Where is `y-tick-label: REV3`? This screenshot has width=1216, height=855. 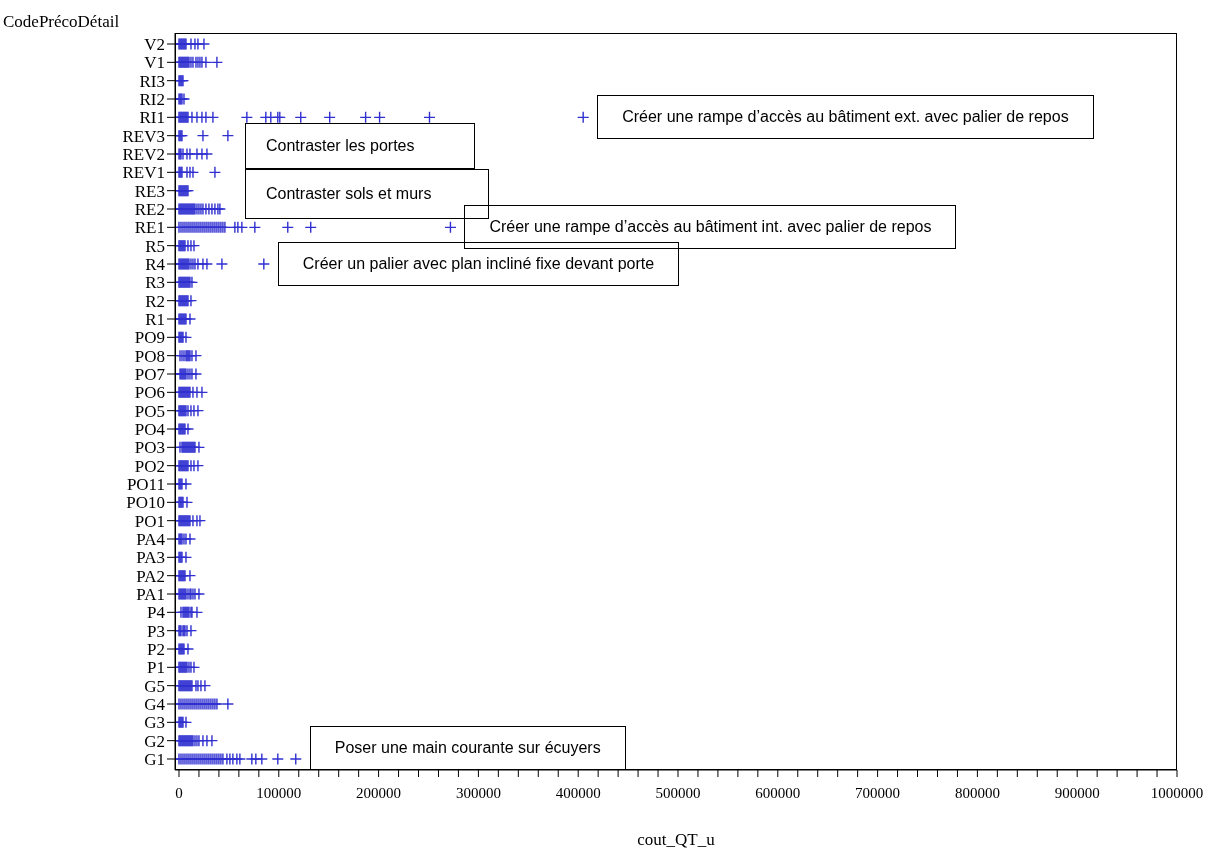 y-tick-label: REV3 is located at coordinates (143, 136).